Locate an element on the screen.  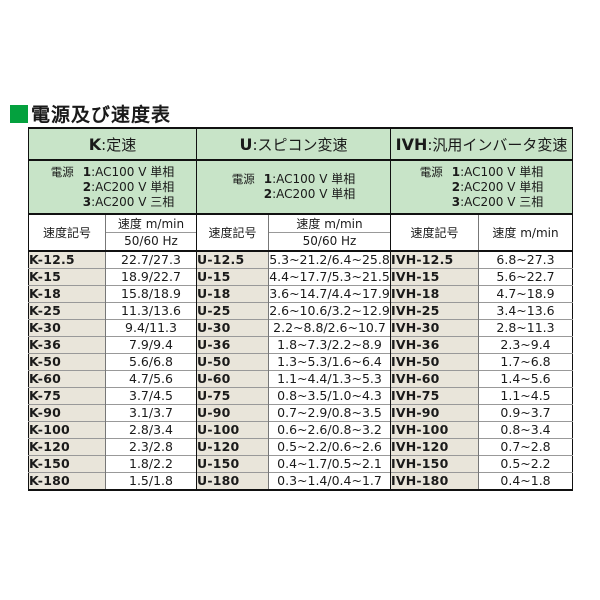
speed-value-cell: 22.7/27.3 is located at coordinates (151, 258).